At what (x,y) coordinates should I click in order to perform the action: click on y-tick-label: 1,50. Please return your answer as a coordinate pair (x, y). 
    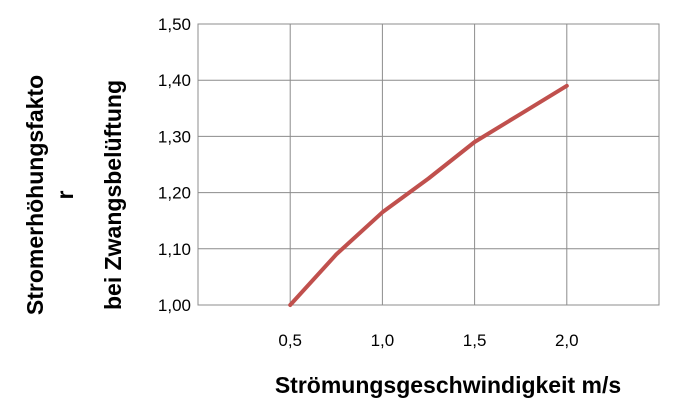
    Looking at the image, I should click on (174, 24).